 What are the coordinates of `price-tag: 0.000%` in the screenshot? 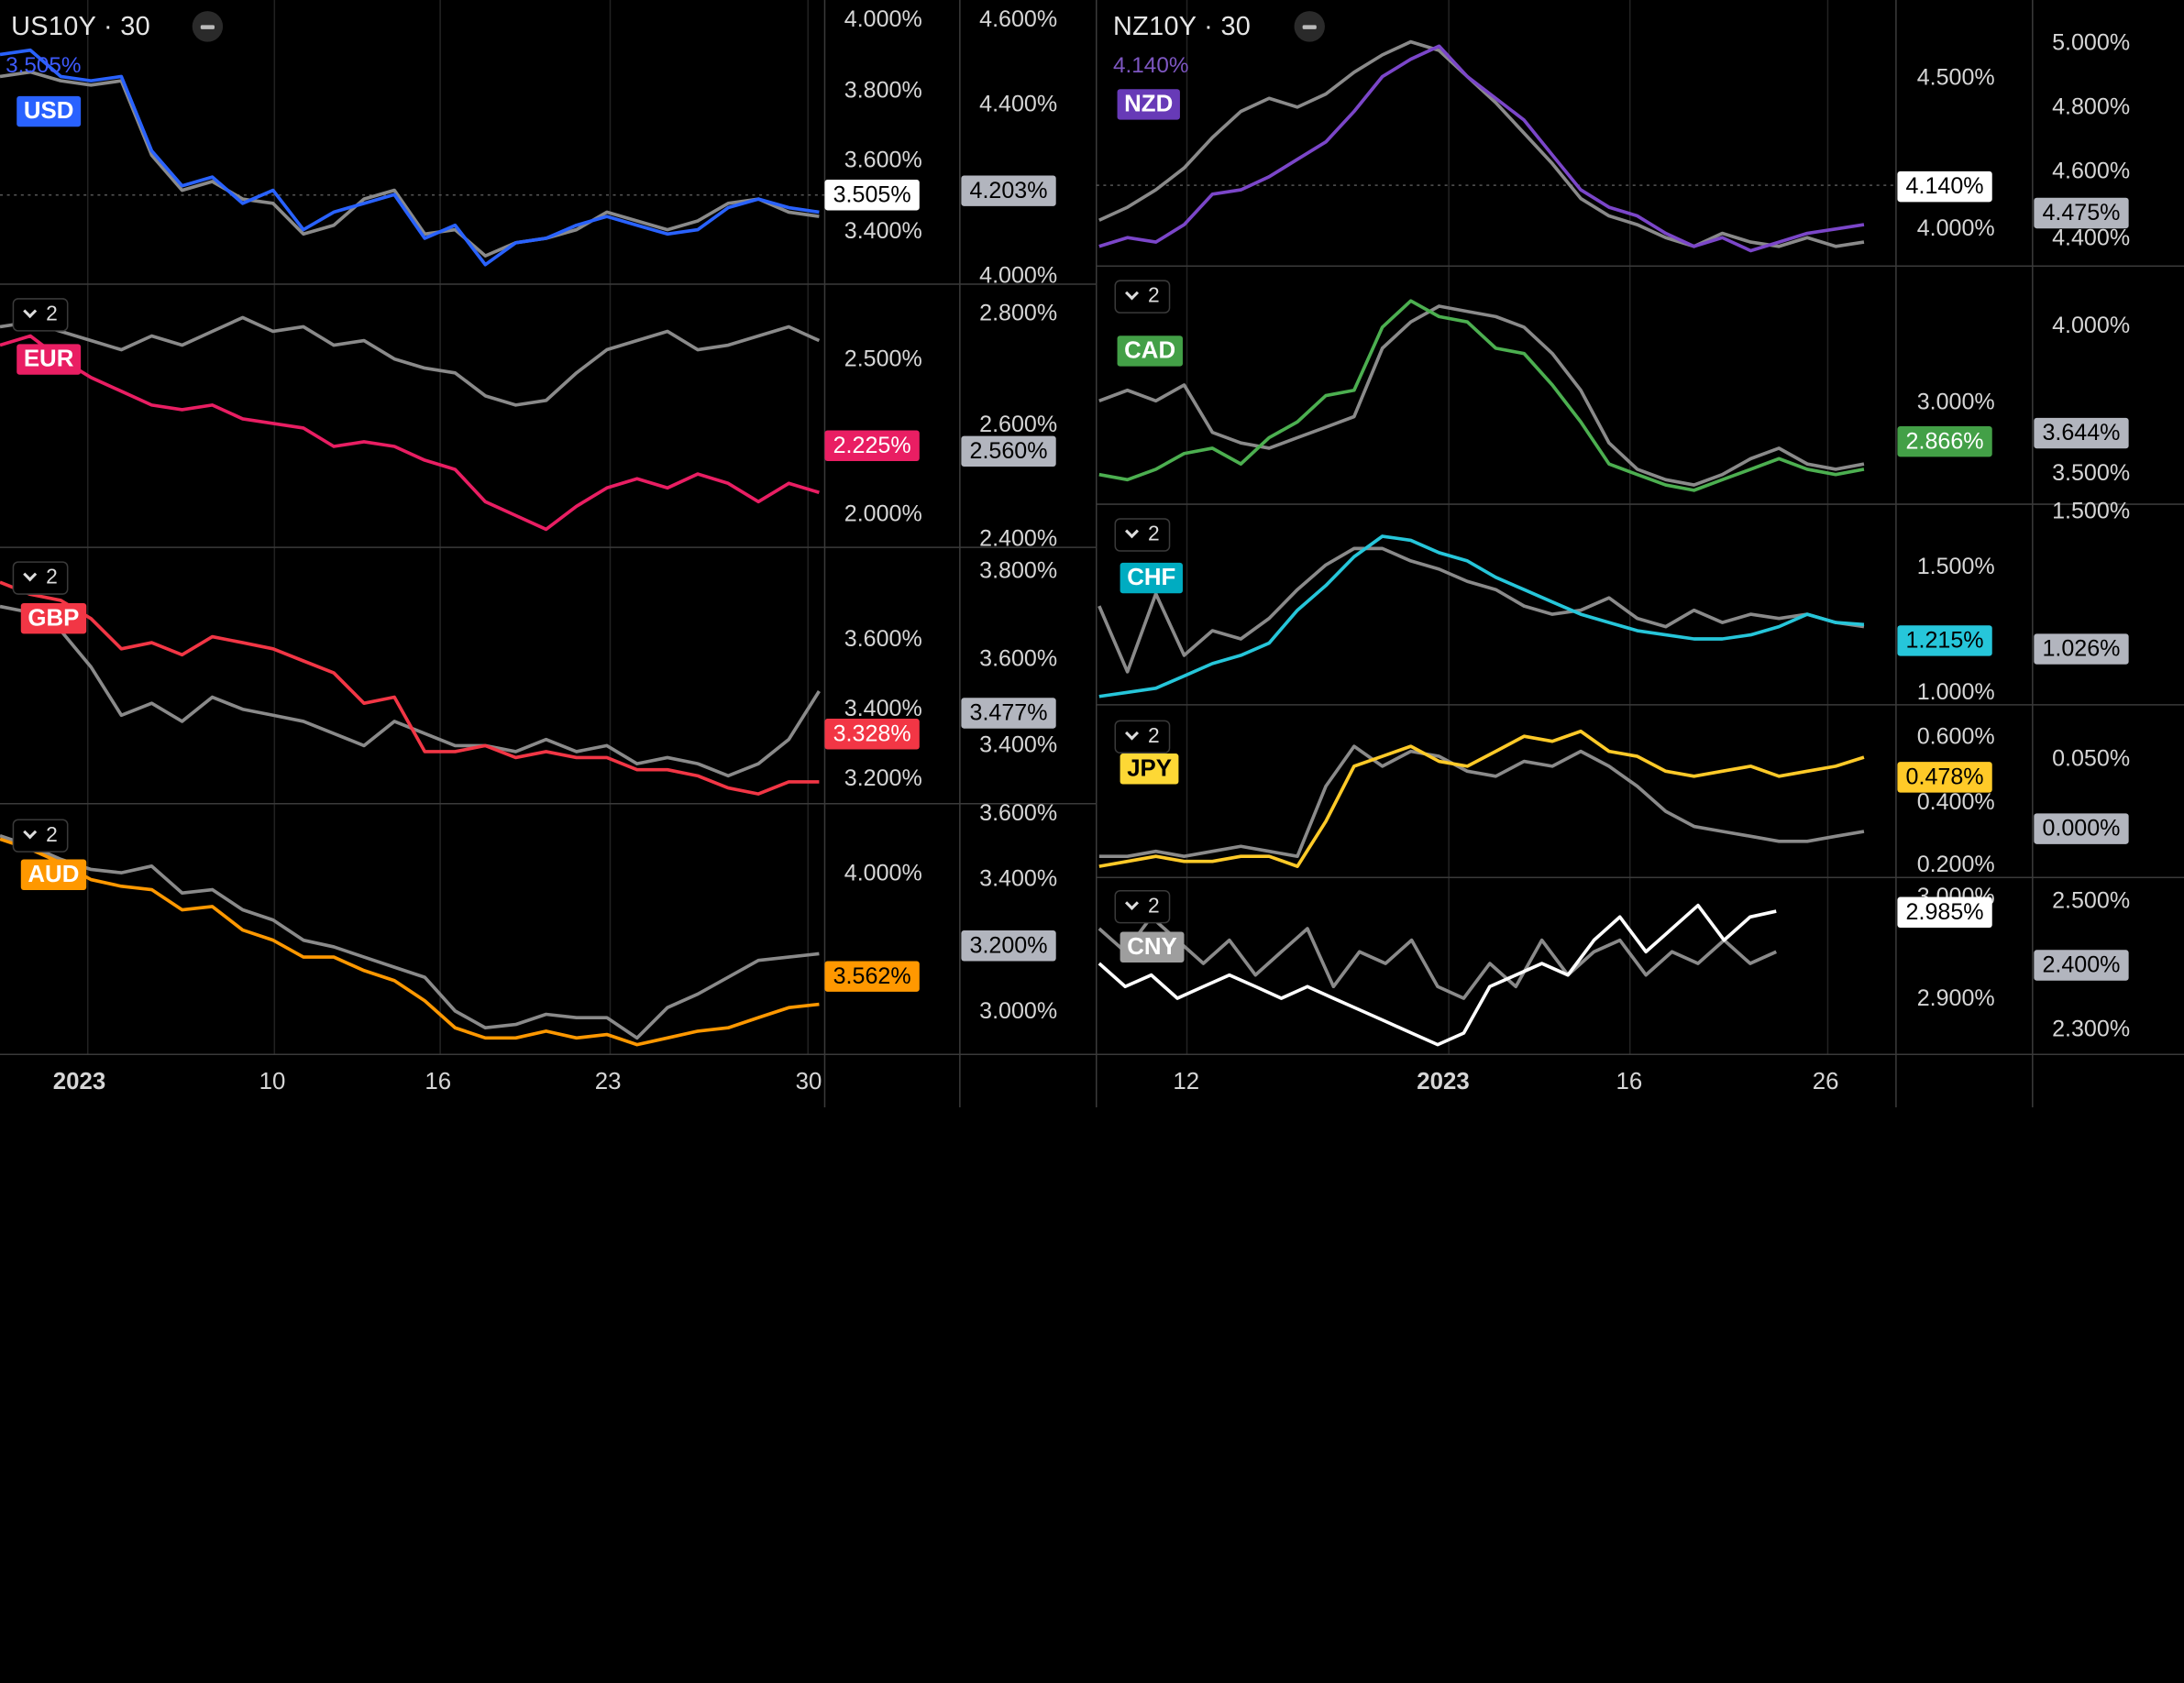 It's located at (2081, 828).